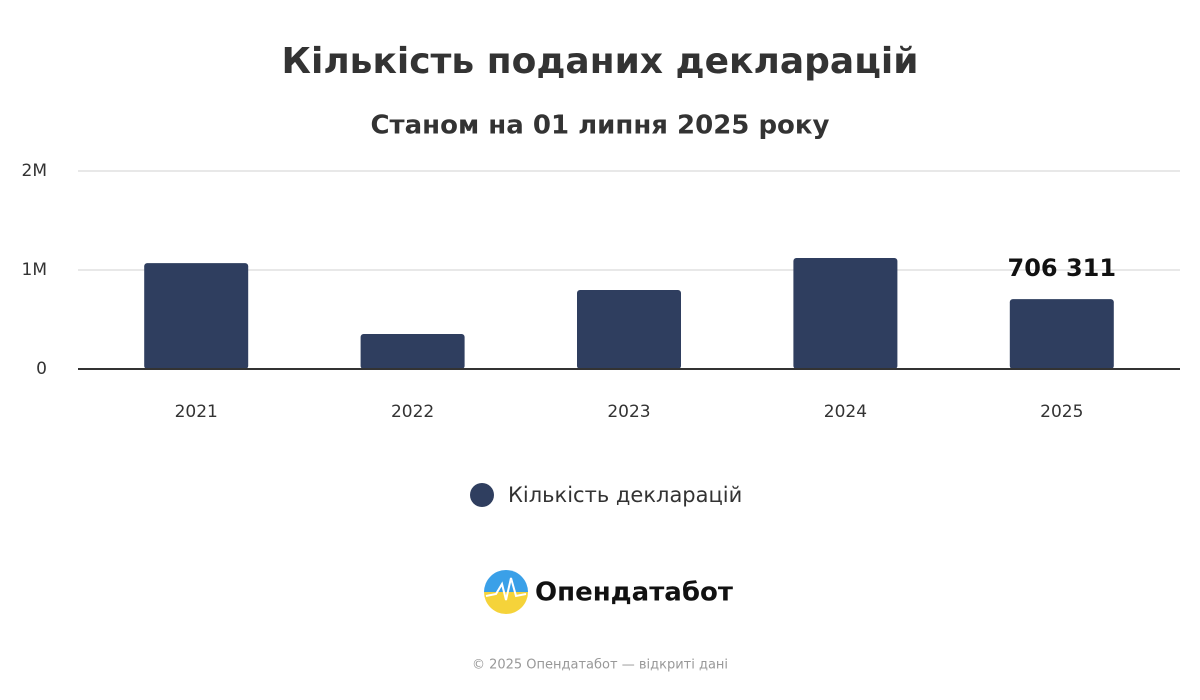  Describe the element at coordinates (599, 126) in the screenshot. I see `chart-subtitle: Станом на 01 липня 2025 року` at that location.